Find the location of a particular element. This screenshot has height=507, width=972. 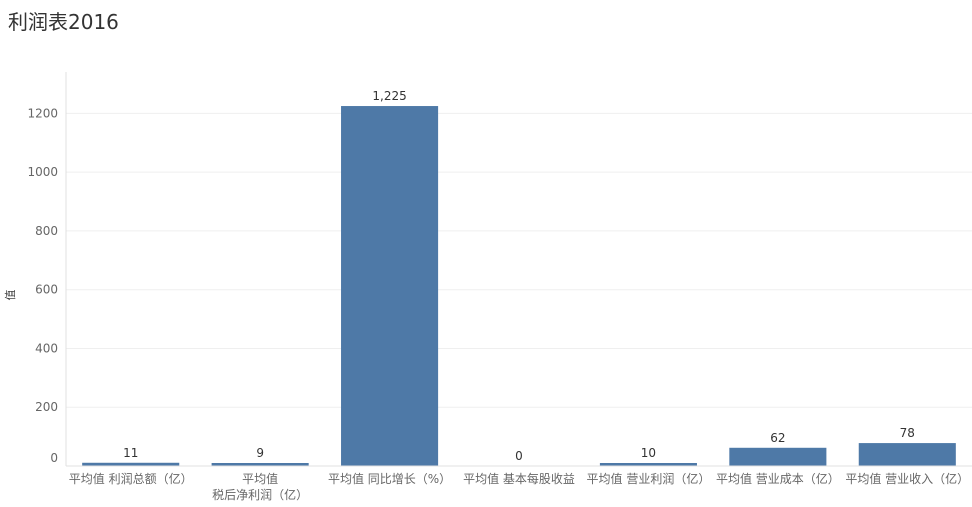

data-label: 10 is located at coordinates (648, 453).